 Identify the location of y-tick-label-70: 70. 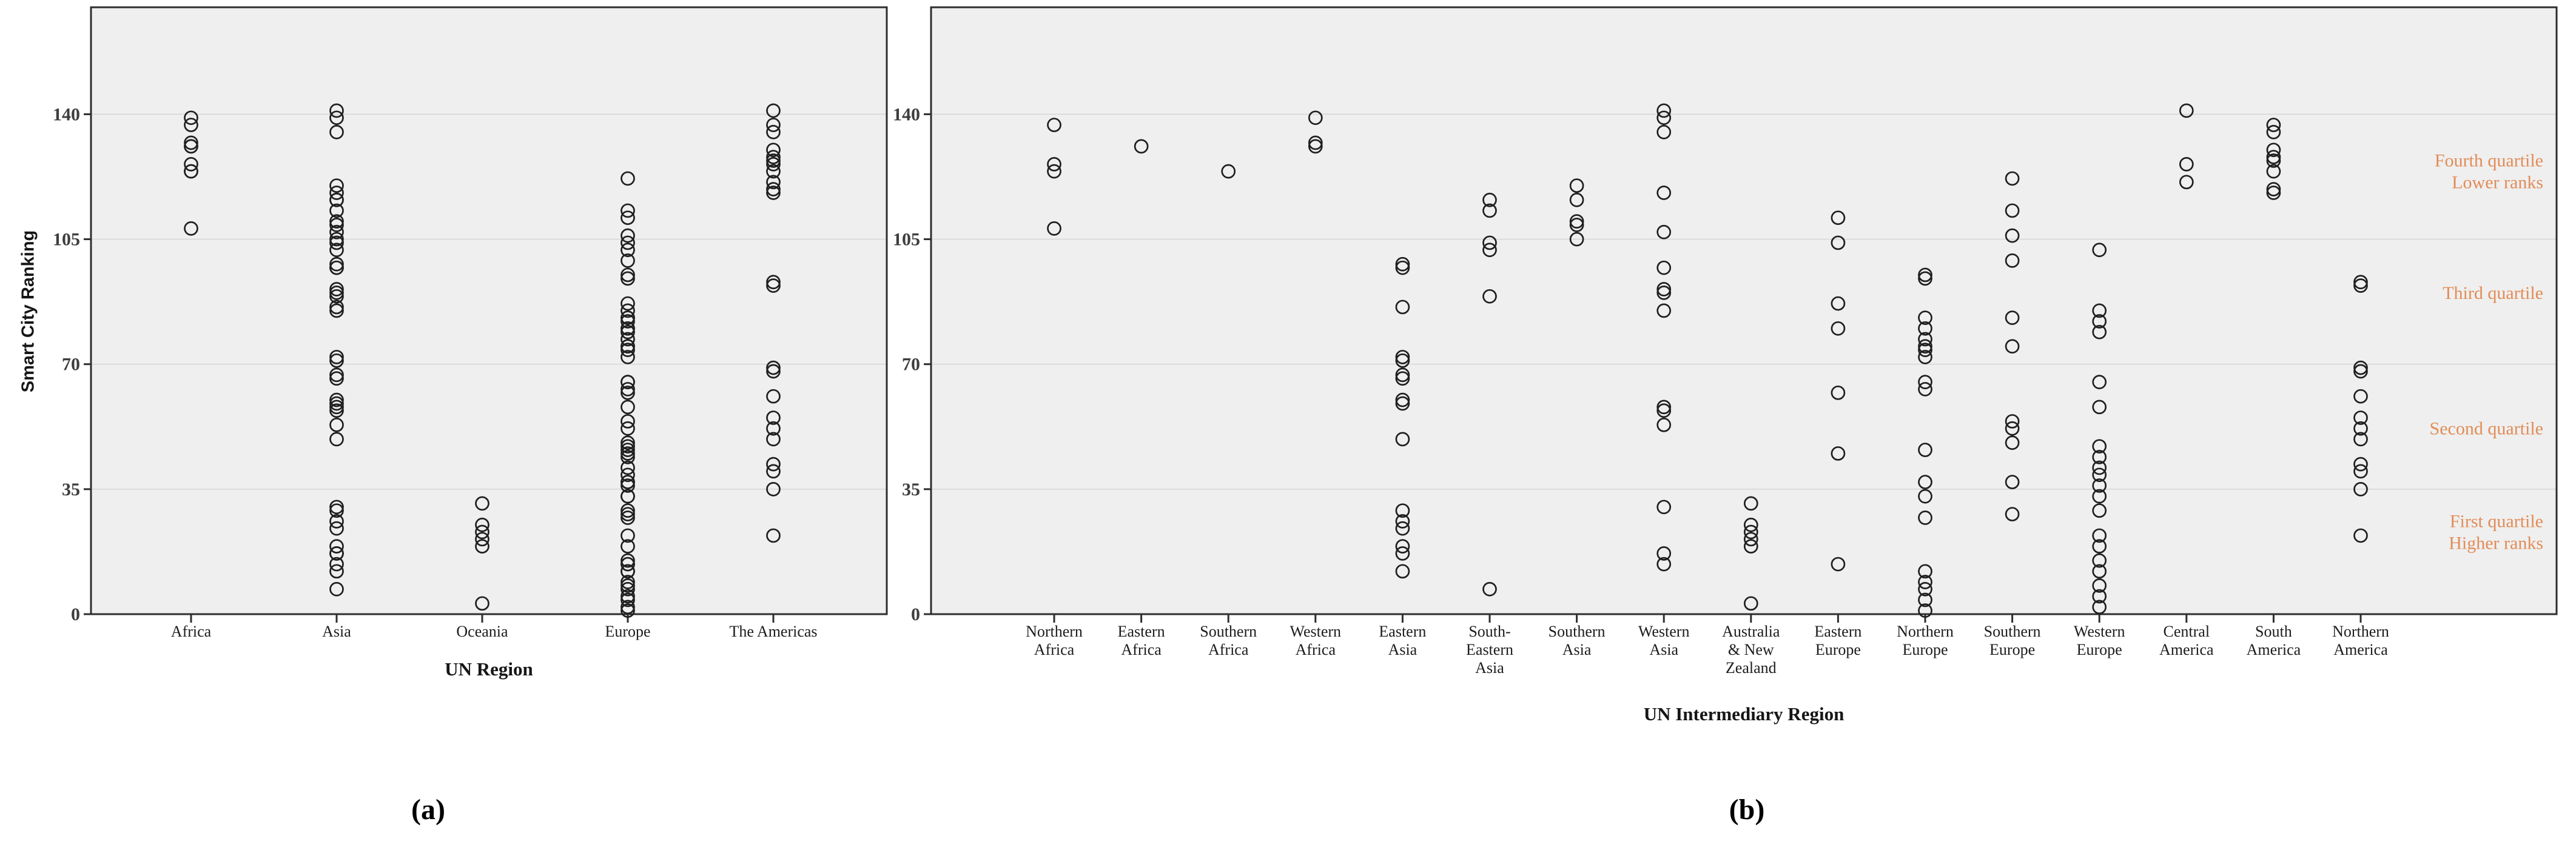
(71, 365).